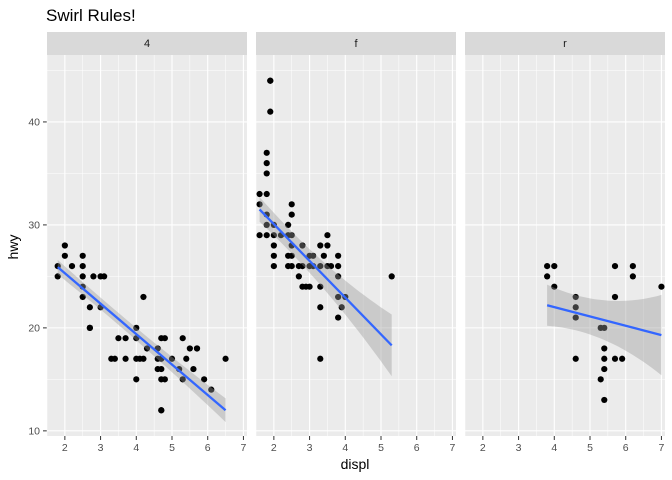 The image size is (672, 480). What do you see at coordinates (34, 122) in the screenshot?
I see `y-tick-label: 40` at bounding box center [34, 122].